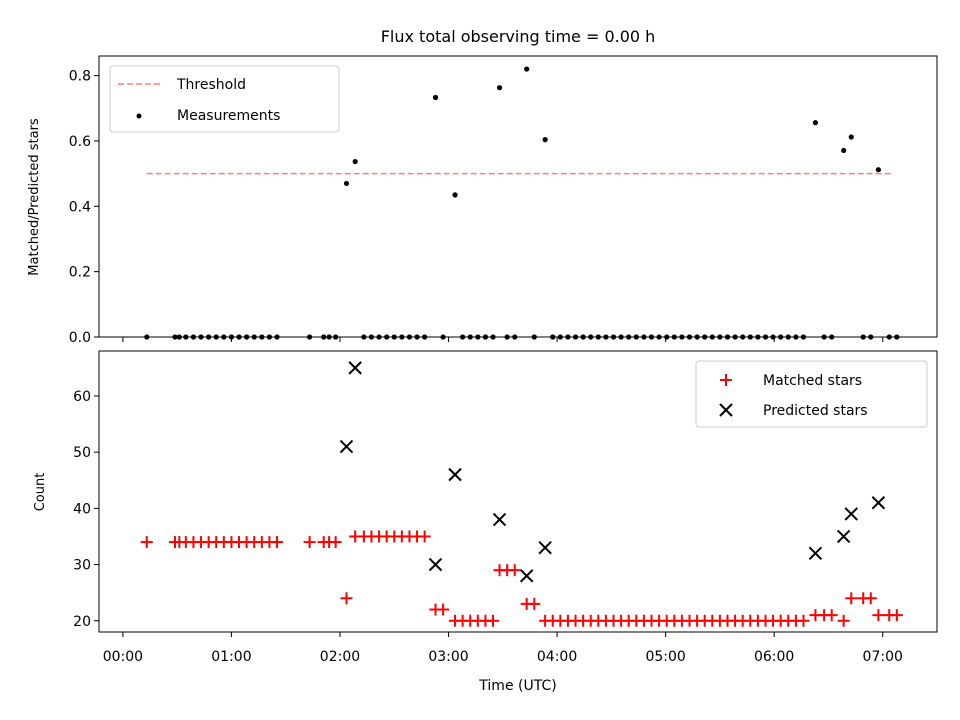  What do you see at coordinates (774, 657) in the screenshot?
I see `x-tick-label: 06:00` at bounding box center [774, 657].